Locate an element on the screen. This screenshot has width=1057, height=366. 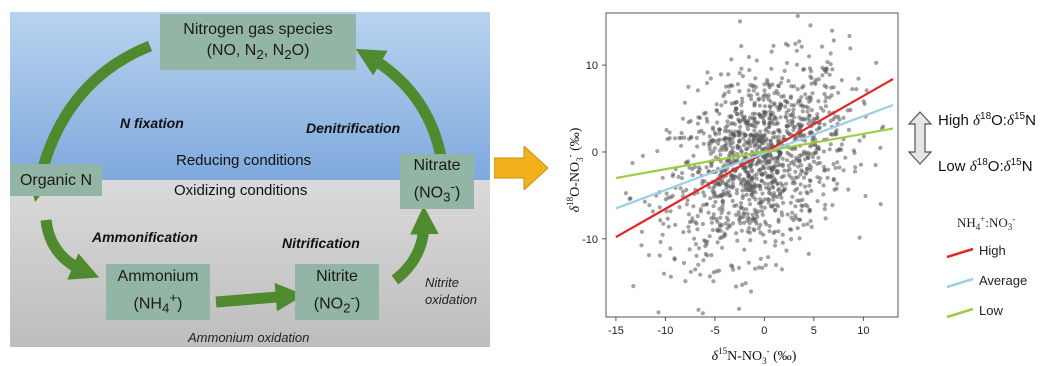
x-tick-label: -5 is located at coordinates (715, 331).